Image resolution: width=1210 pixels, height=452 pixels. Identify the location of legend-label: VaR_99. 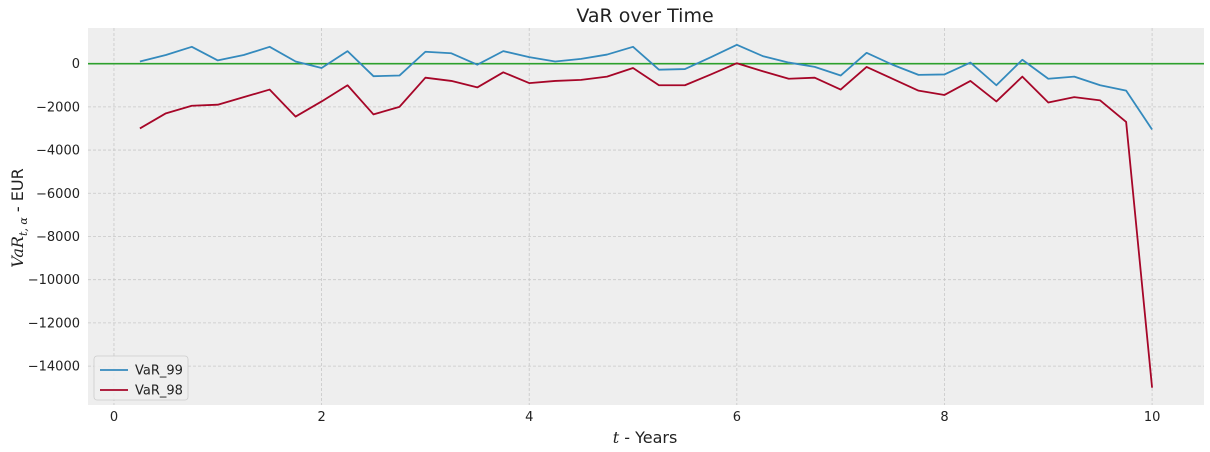
(159, 371).